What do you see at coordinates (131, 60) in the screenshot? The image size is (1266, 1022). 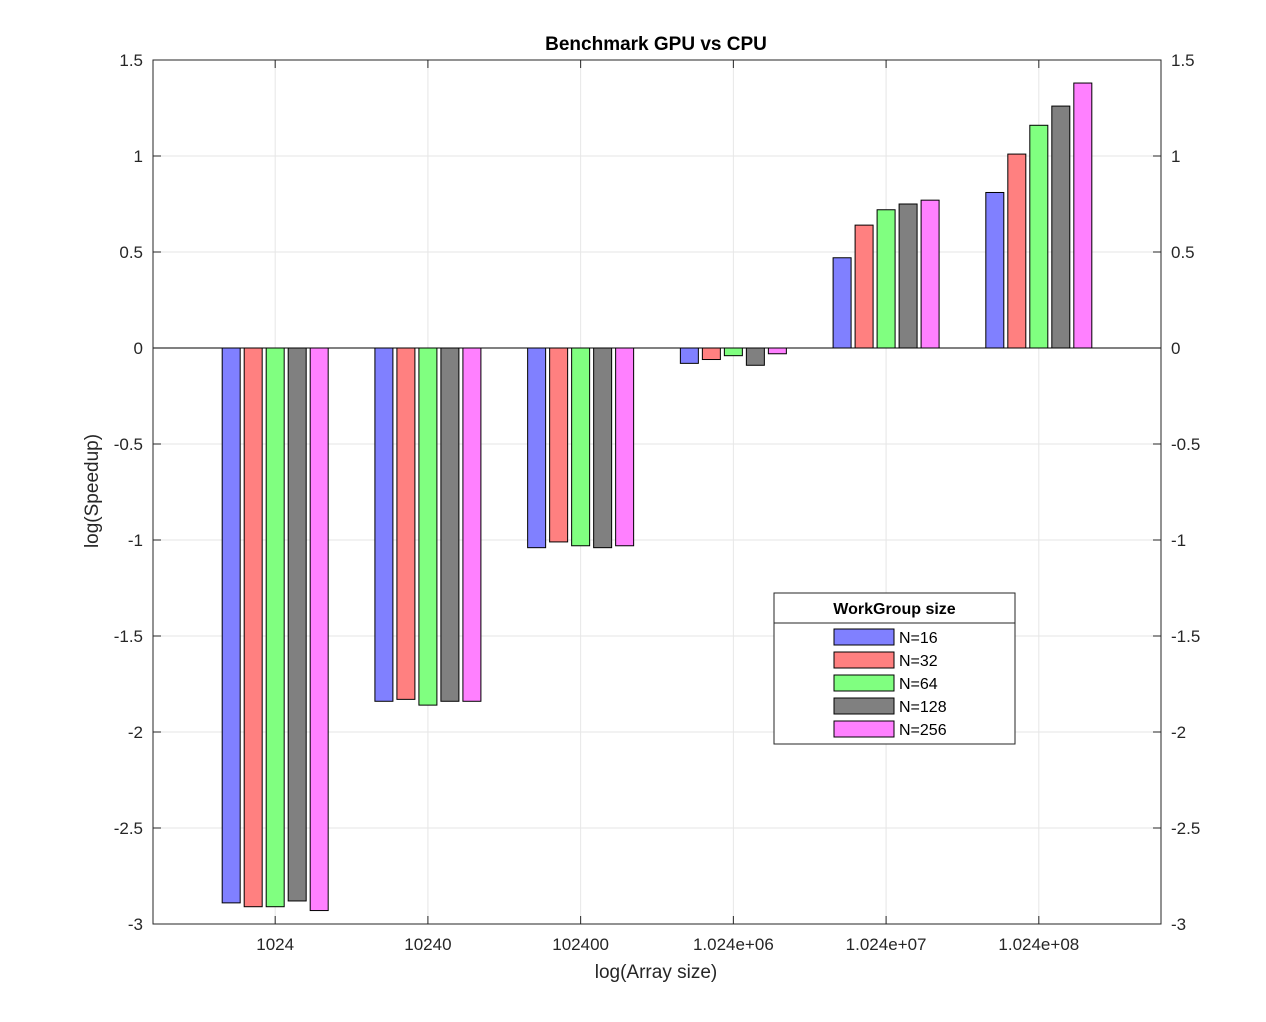 I see `y-tick-label-left: 1.5` at bounding box center [131, 60].